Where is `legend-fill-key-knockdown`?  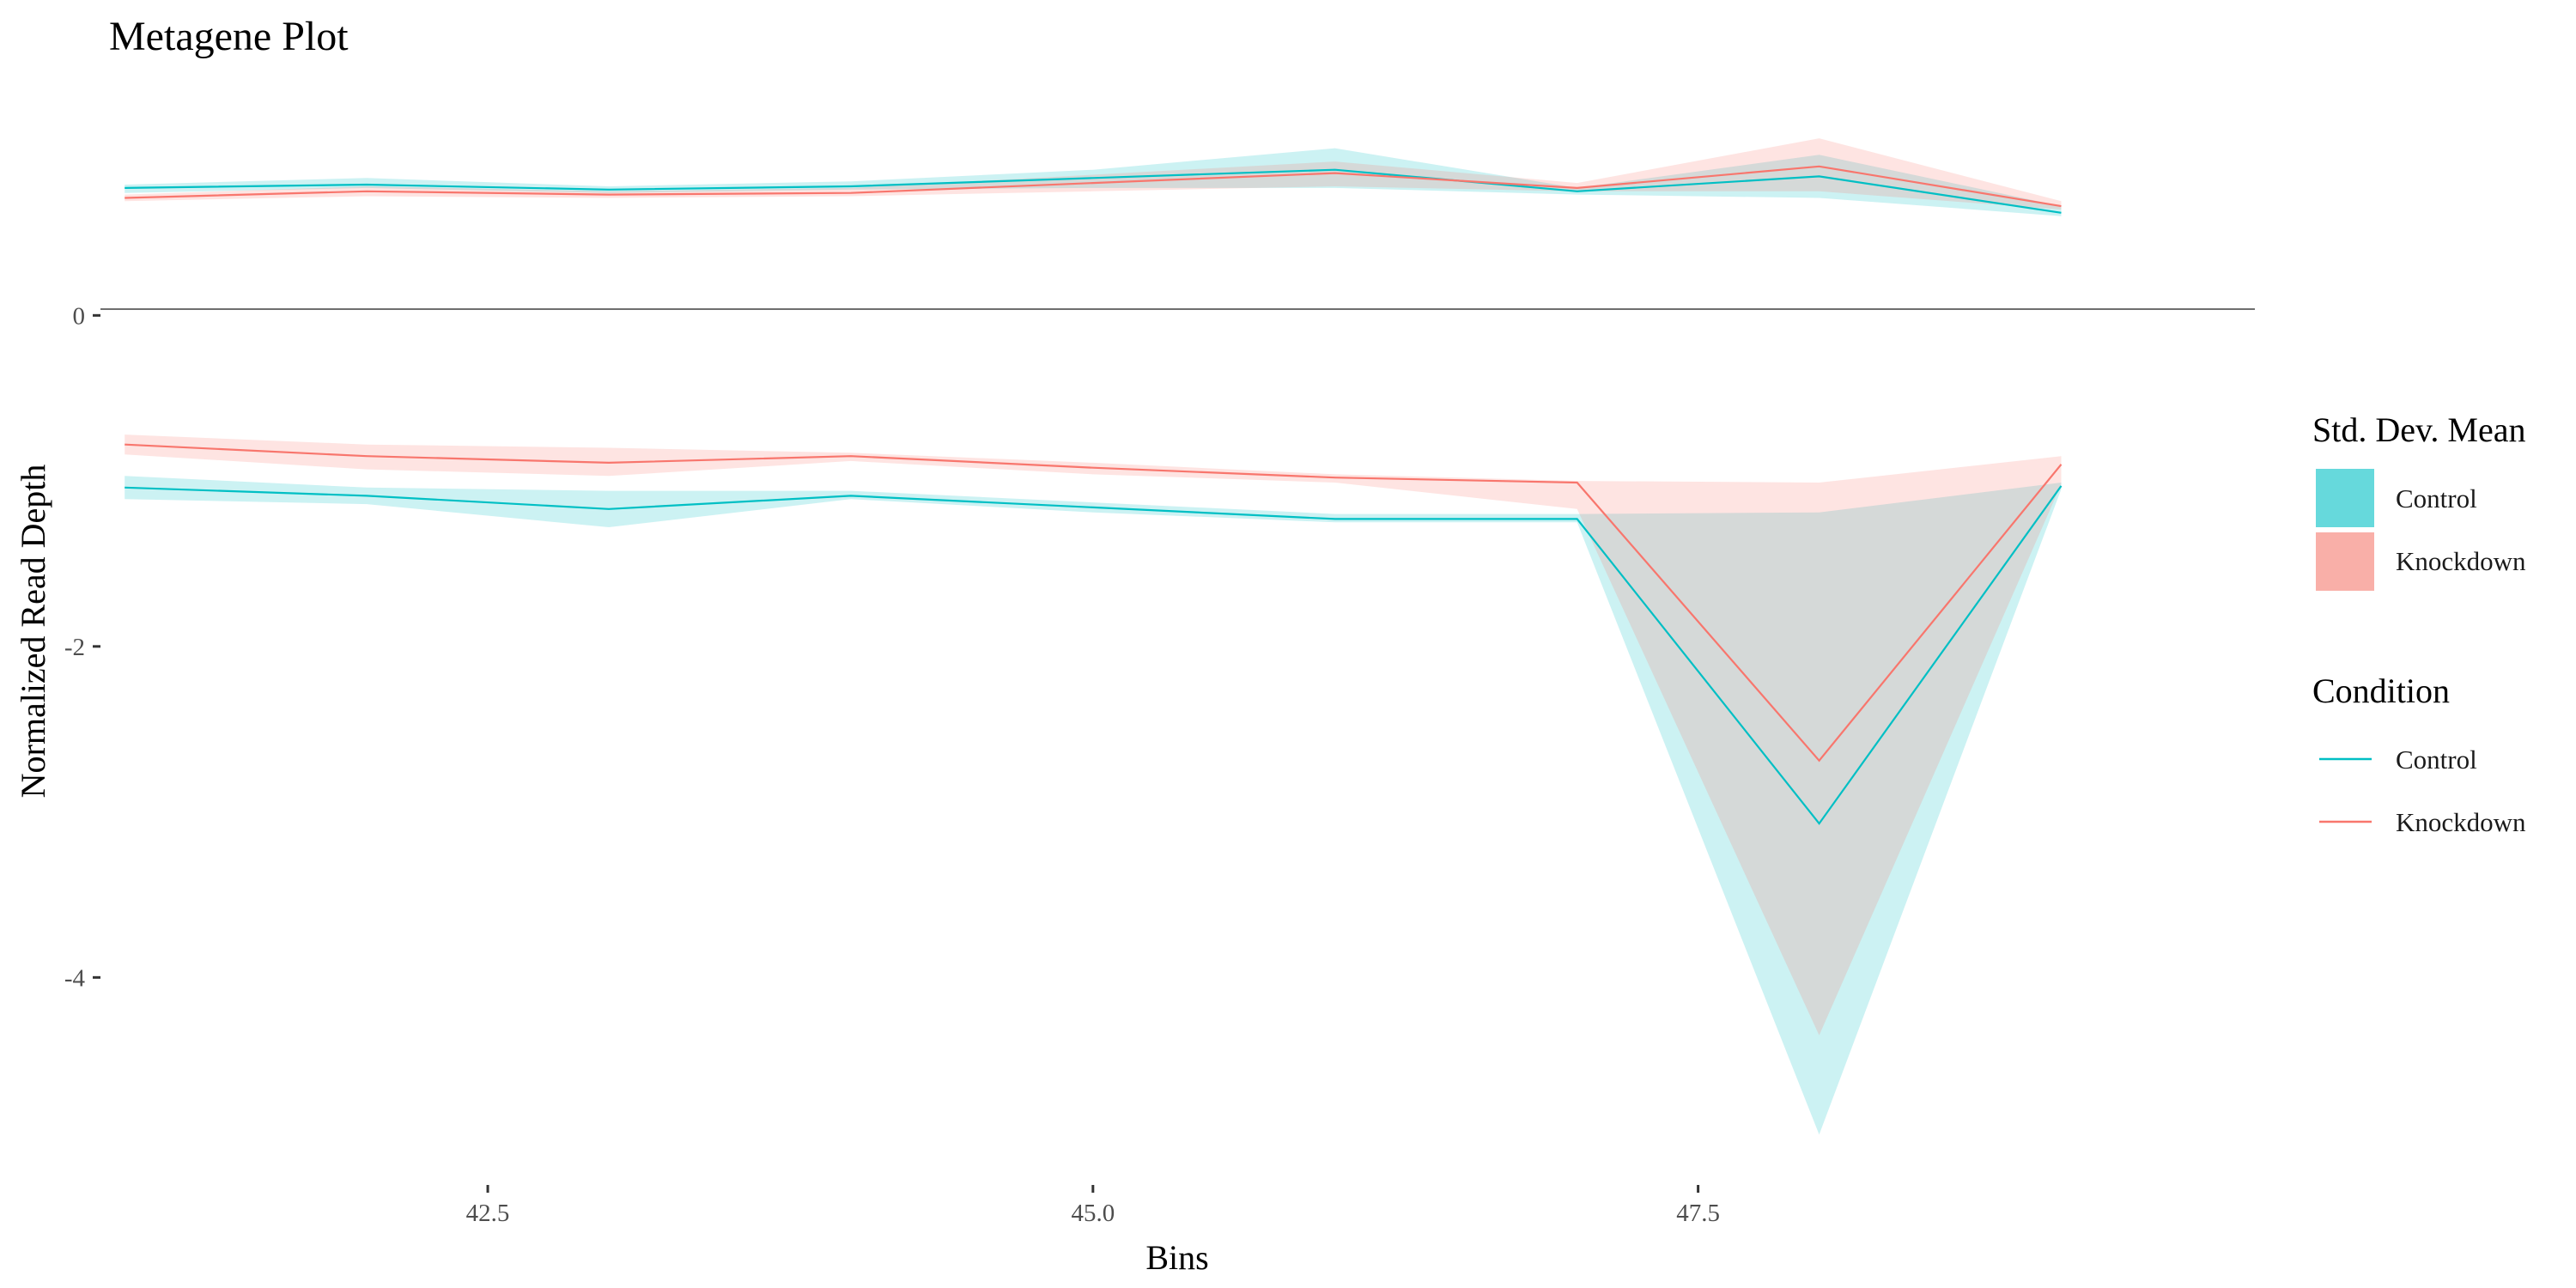 legend-fill-key-knockdown is located at coordinates (2345, 561).